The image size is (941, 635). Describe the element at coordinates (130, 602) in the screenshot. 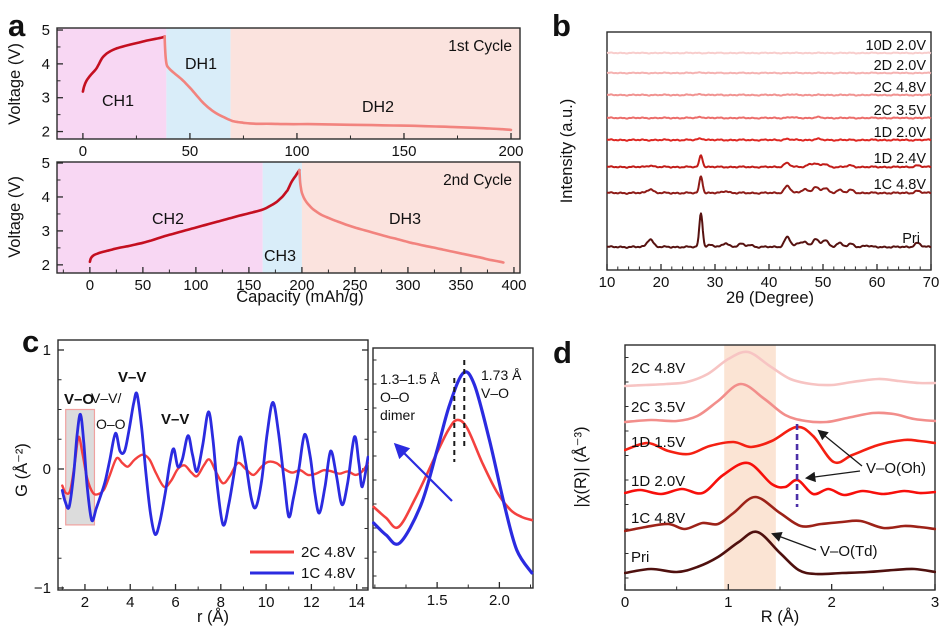

I see `x-tick-label: 4` at that location.